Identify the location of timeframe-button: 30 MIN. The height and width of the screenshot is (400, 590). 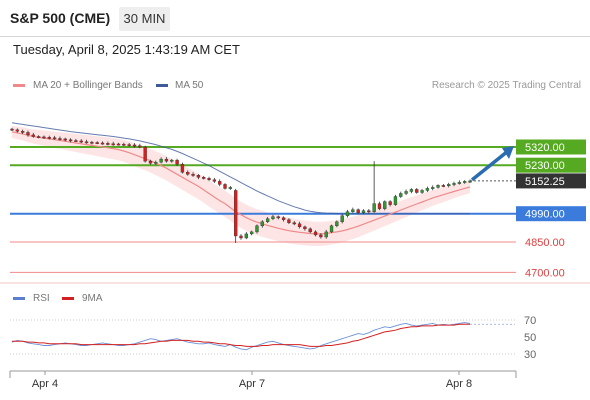
(144, 19).